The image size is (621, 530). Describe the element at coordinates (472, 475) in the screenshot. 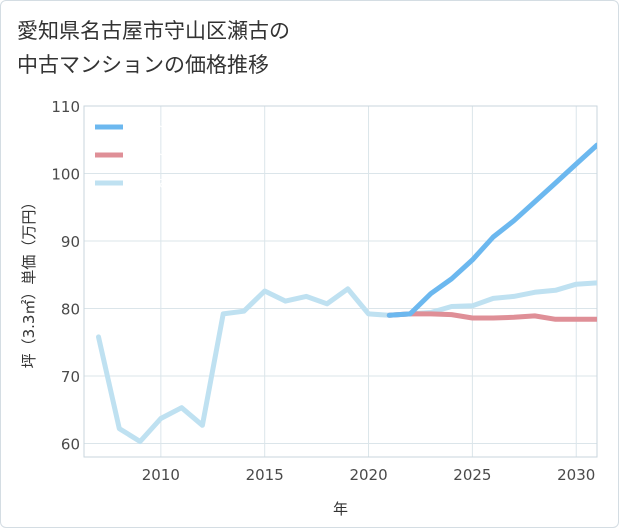

I see `x-tick-label: 2025` at that location.